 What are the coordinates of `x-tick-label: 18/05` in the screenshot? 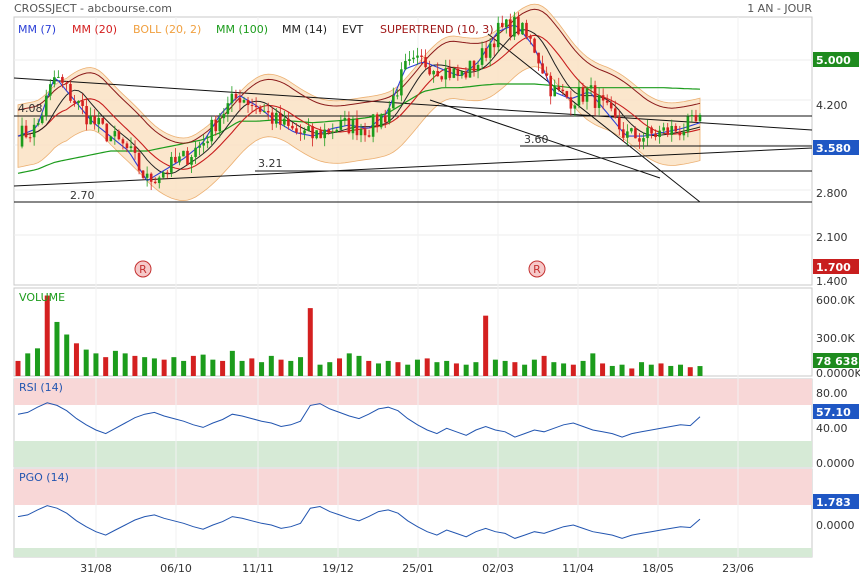 It's located at (658, 568).